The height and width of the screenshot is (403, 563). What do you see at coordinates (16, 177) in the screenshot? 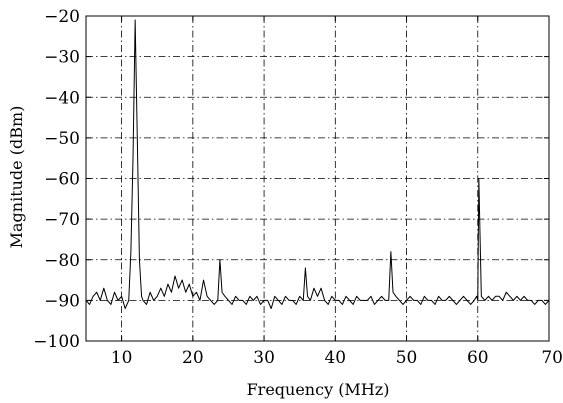
I see `y-axis-title: Magnitude (dBm)` at bounding box center [16, 177].